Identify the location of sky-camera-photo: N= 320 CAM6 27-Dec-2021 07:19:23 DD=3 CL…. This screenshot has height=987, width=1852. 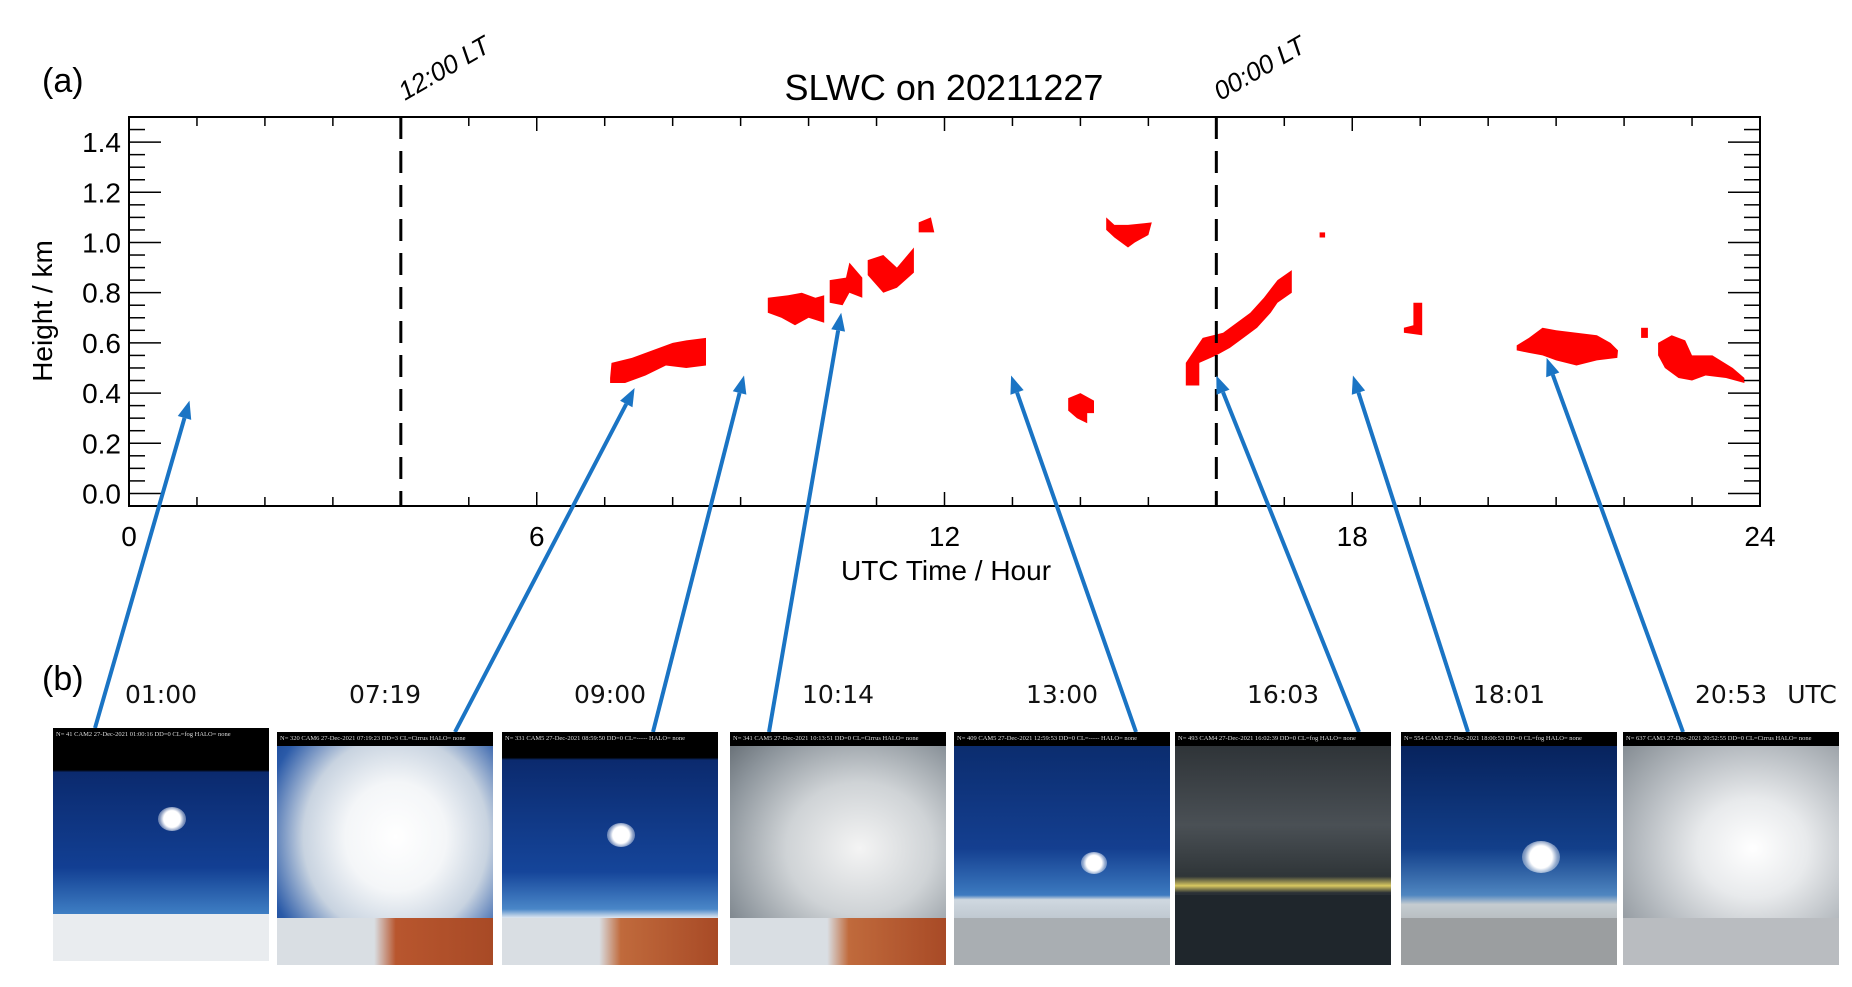
(385, 848).